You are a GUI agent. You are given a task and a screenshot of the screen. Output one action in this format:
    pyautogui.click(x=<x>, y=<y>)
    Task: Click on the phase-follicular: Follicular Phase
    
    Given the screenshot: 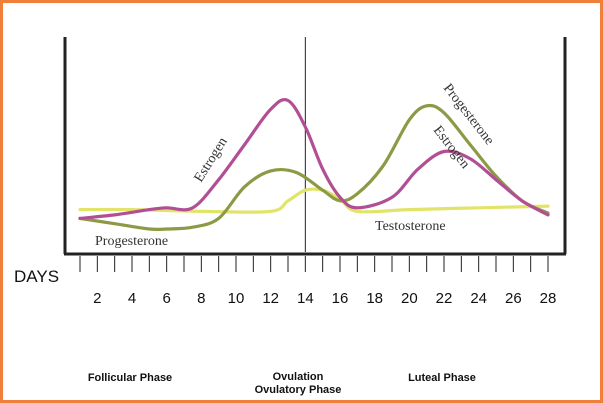 What is the action you would take?
    pyautogui.click(x=130, y=378)
    